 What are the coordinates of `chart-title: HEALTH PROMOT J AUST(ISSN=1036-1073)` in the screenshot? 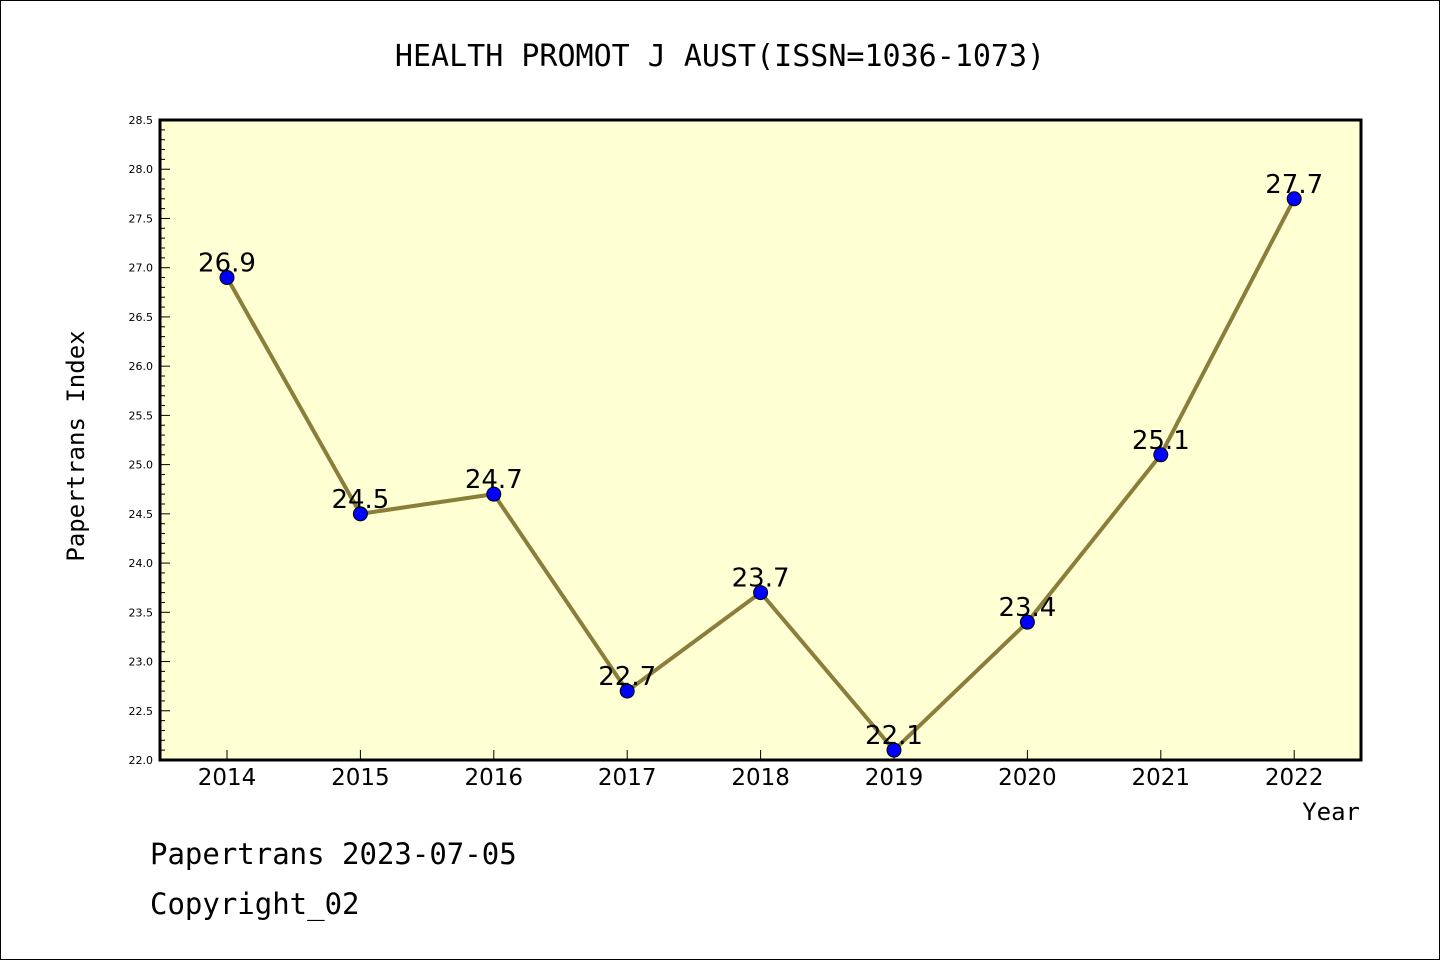 It's located at (720, 56).